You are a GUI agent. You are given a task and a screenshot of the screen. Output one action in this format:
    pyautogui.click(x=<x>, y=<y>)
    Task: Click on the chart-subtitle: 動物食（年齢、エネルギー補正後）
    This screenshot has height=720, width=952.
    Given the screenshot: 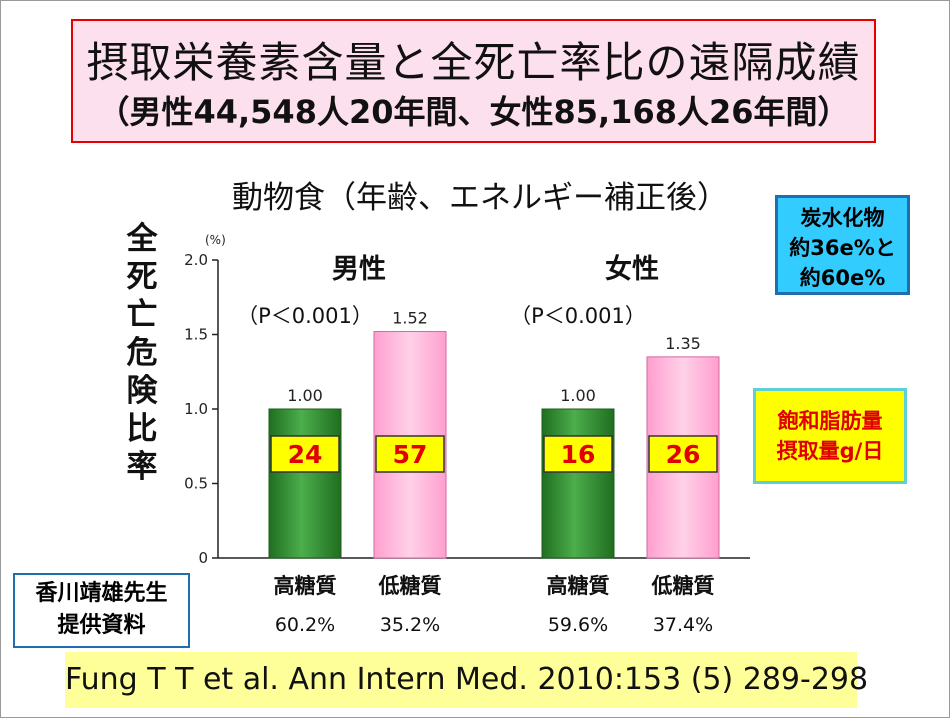 What is the action you would take?
    pyautogui.click(x=480, y=198)
    